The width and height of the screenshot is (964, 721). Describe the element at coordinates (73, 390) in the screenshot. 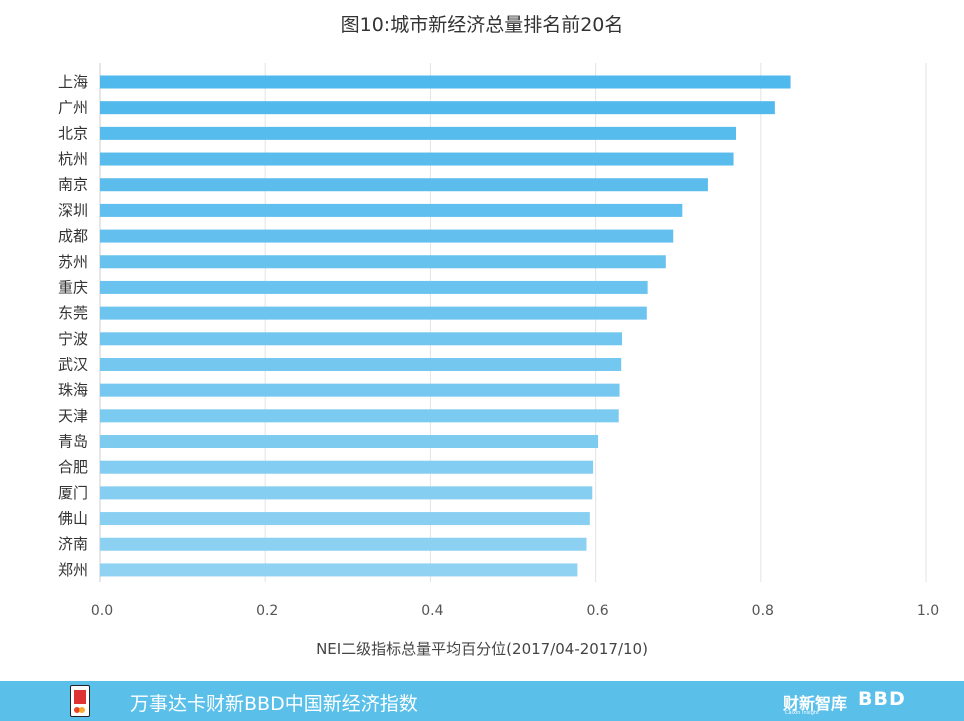

I see `y-category-label: 珠海` at that location.